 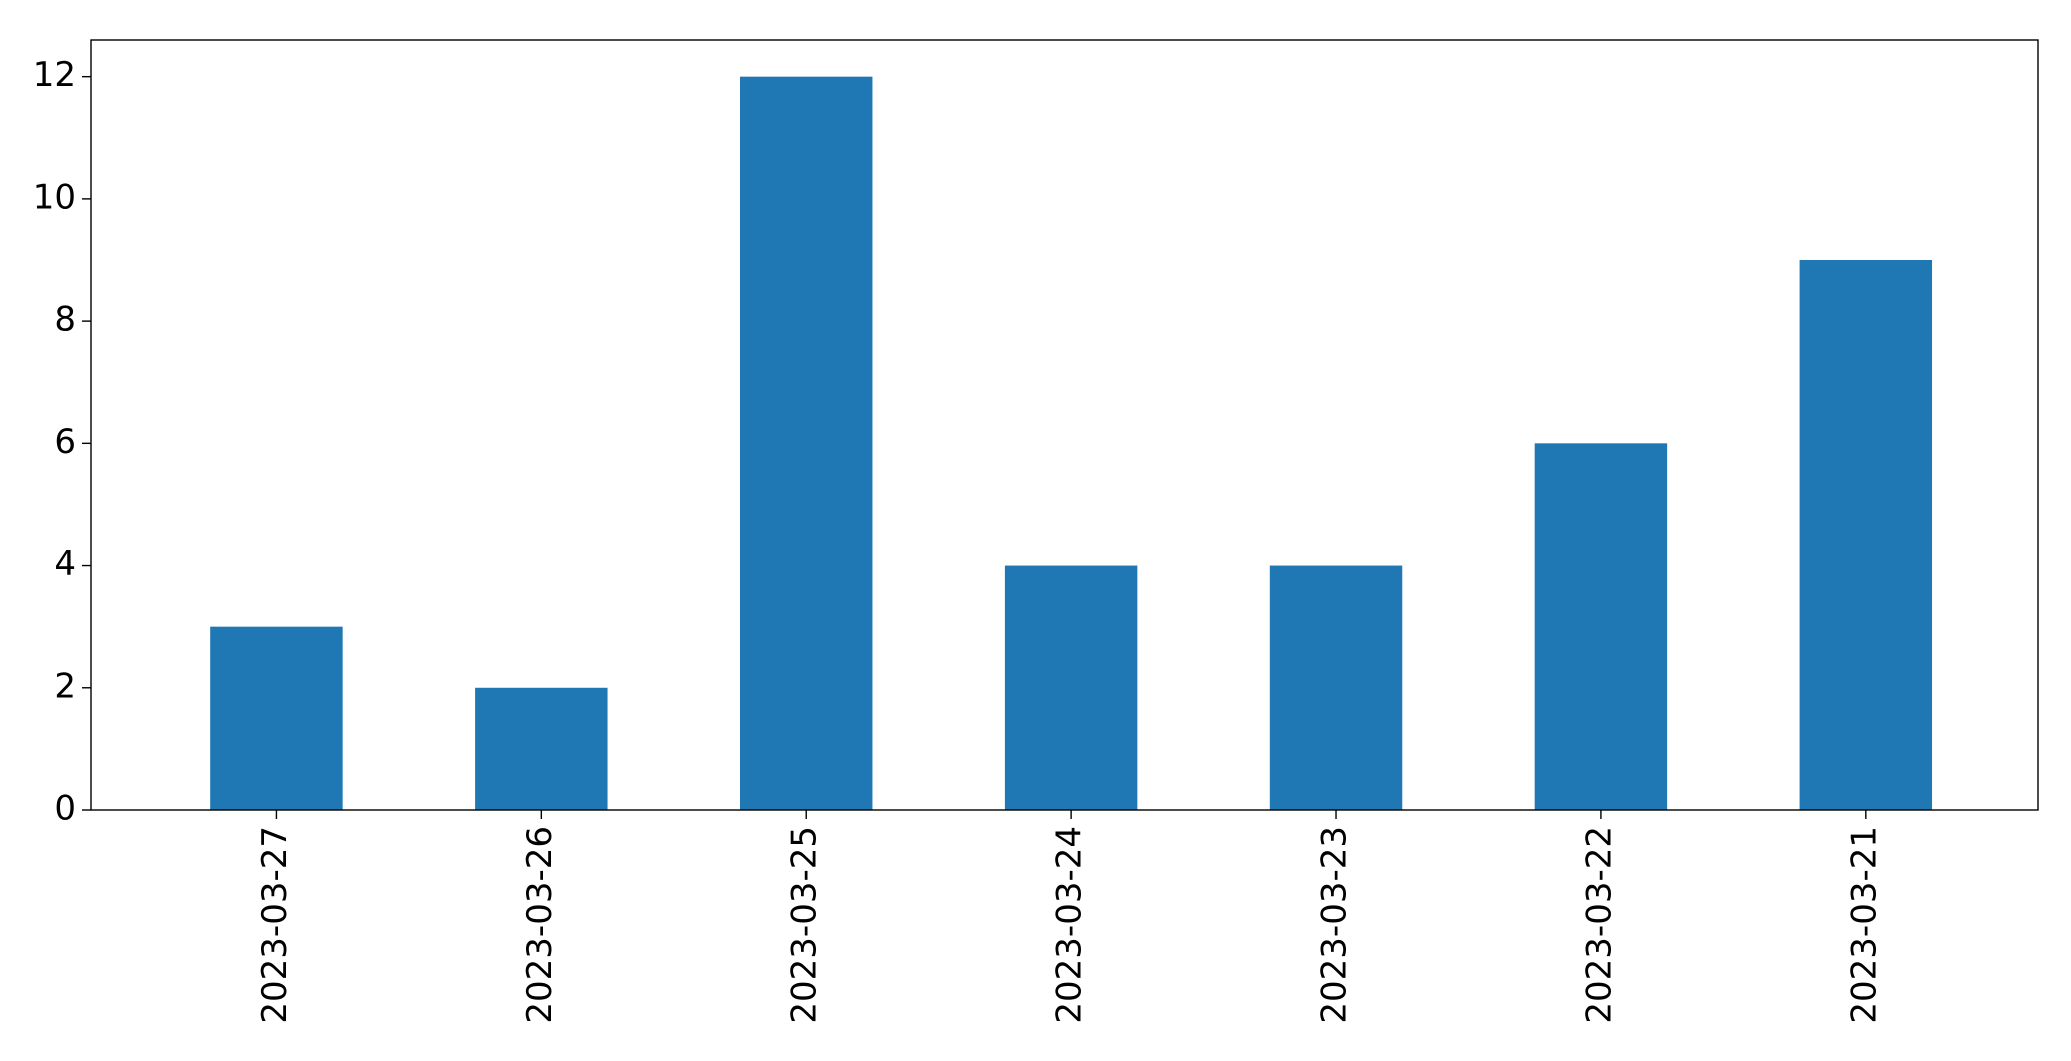 I want to click on y-tick-label: 10, so click(x=54, y=197).